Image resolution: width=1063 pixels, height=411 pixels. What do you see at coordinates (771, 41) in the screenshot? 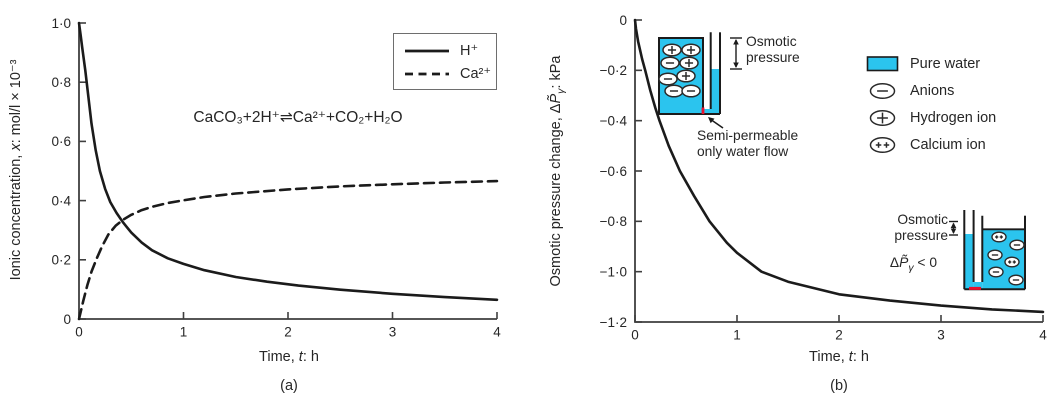
I see `inset-top-pressure-line1: Osmotic` at bounding box center [771, 41].